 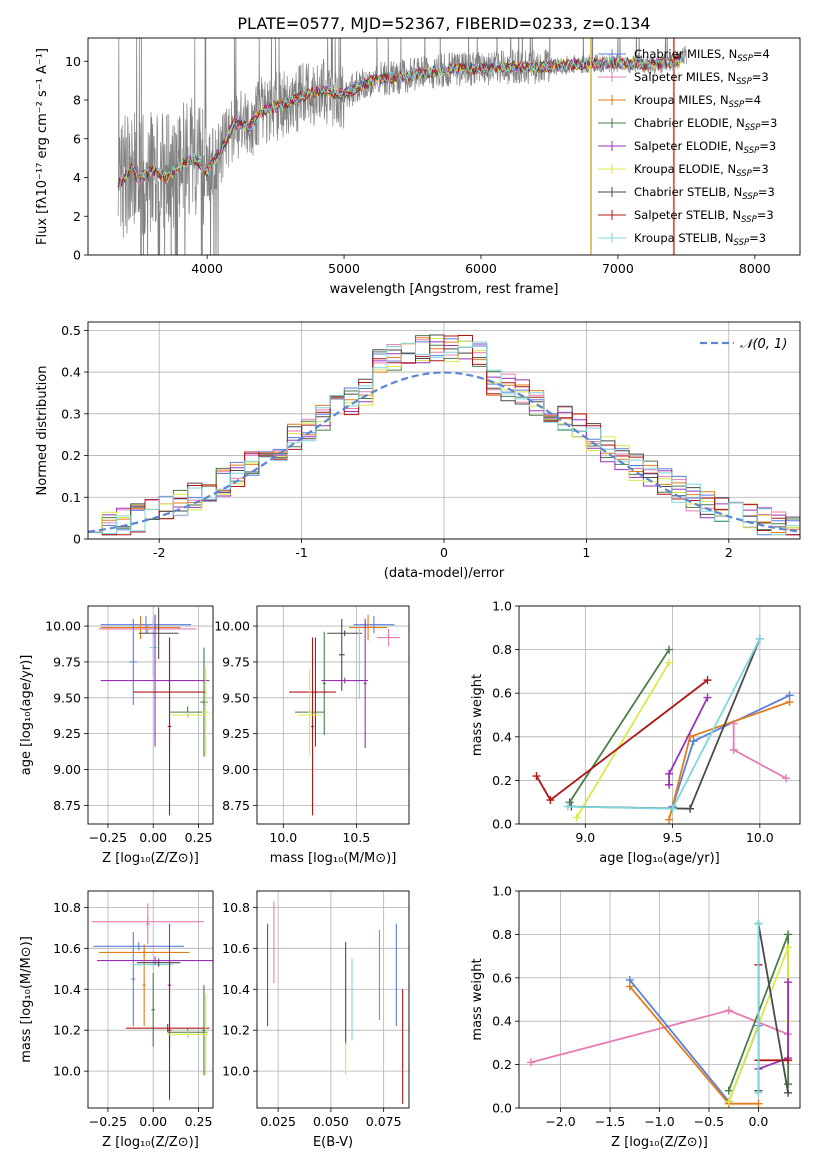 What do you see at coordinates (700, 239) in the screenshot?
I see `legend-entry: Kroupa STELIB, NSSP=3` at bounding box center [700, 239].